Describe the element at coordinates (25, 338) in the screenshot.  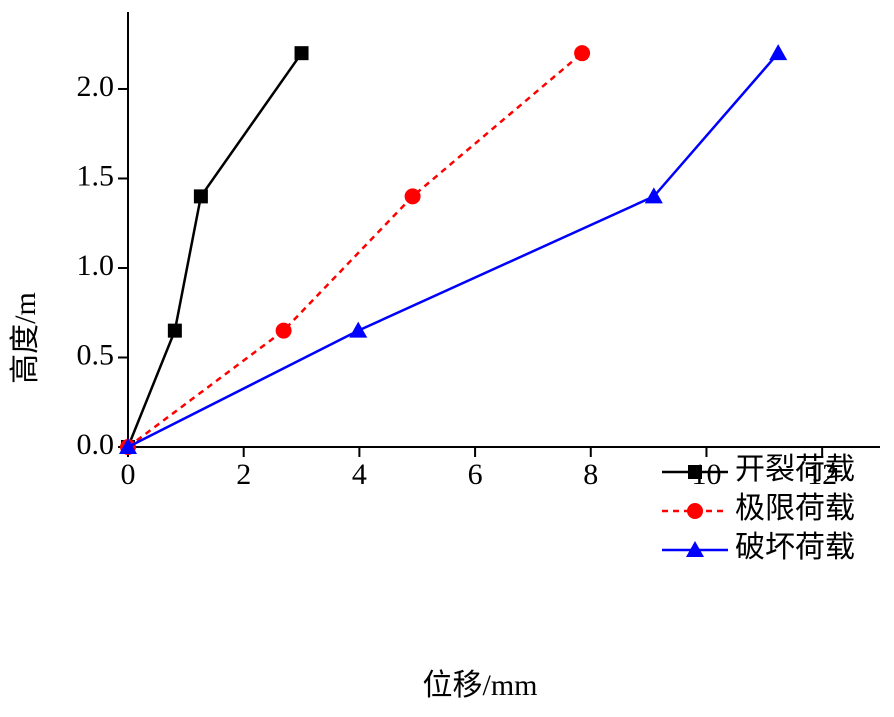
I see `y-axis-label: 高度/m` at that location.